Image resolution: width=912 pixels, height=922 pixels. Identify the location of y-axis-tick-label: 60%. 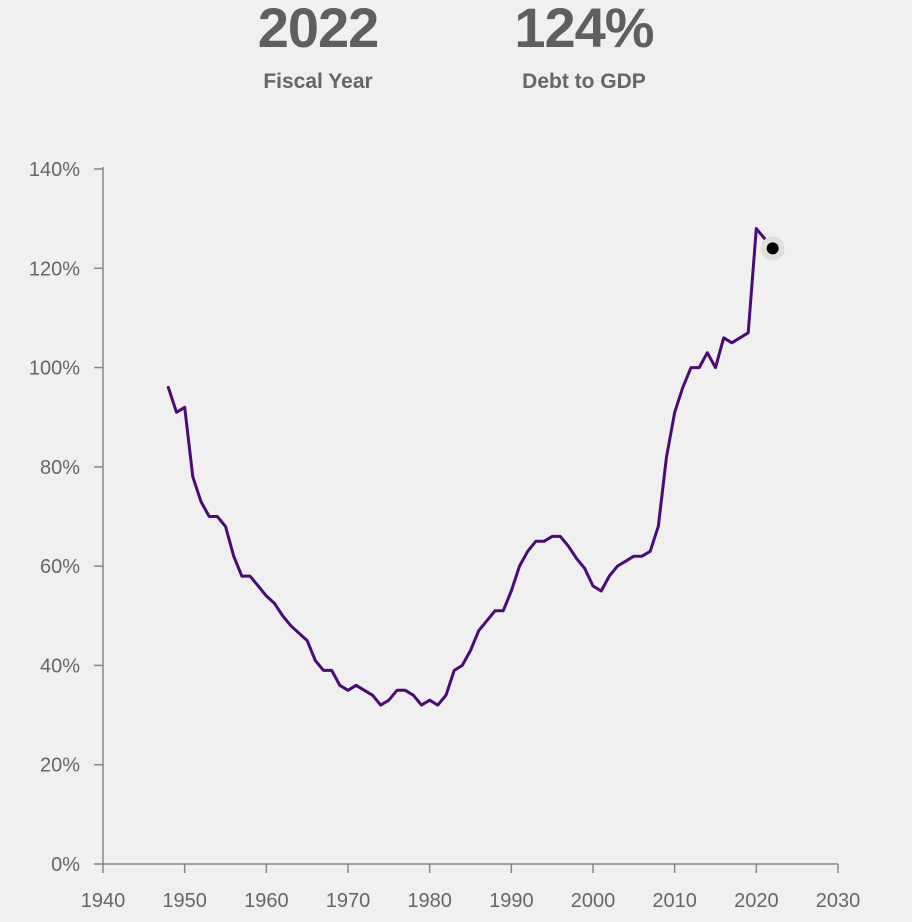
(60, 567).